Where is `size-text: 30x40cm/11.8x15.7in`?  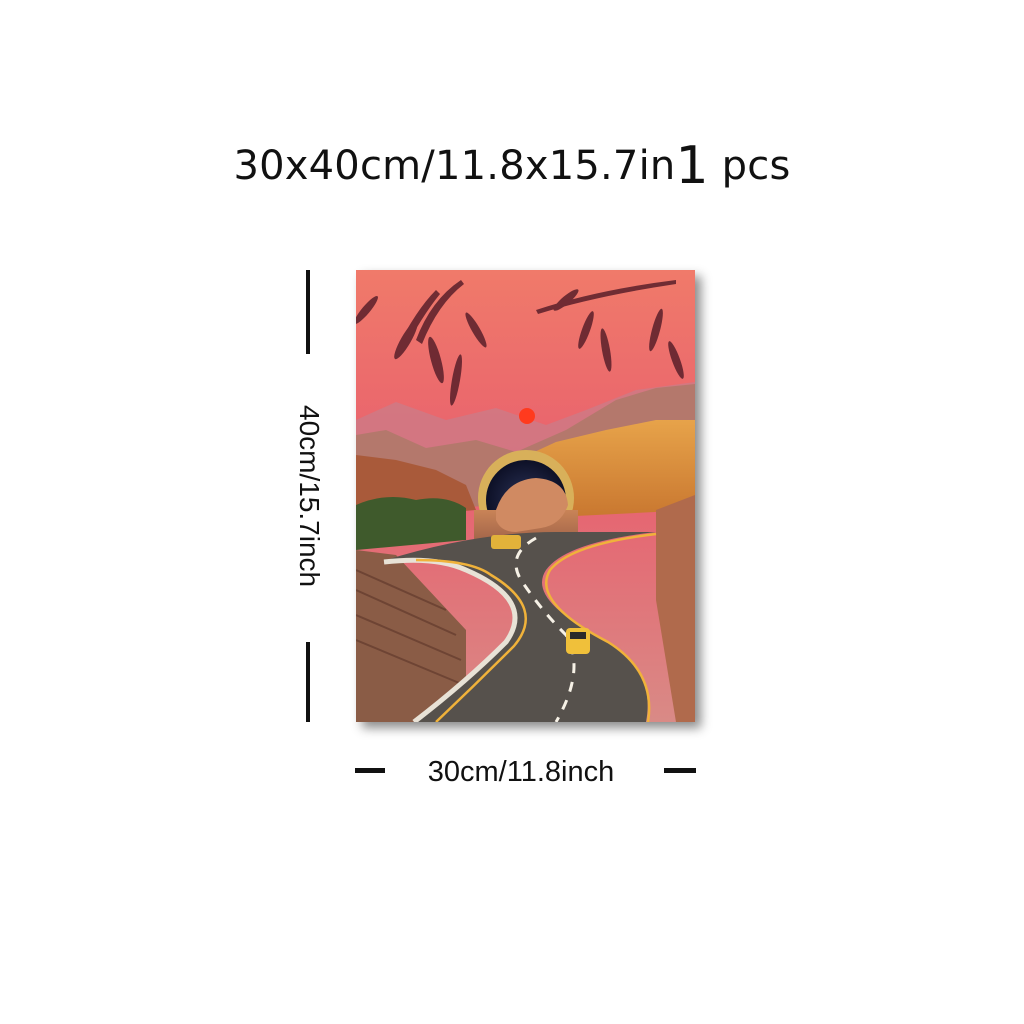
size-text: 30x40cm/11.8x15.7in is located at coordinates (454, 166).